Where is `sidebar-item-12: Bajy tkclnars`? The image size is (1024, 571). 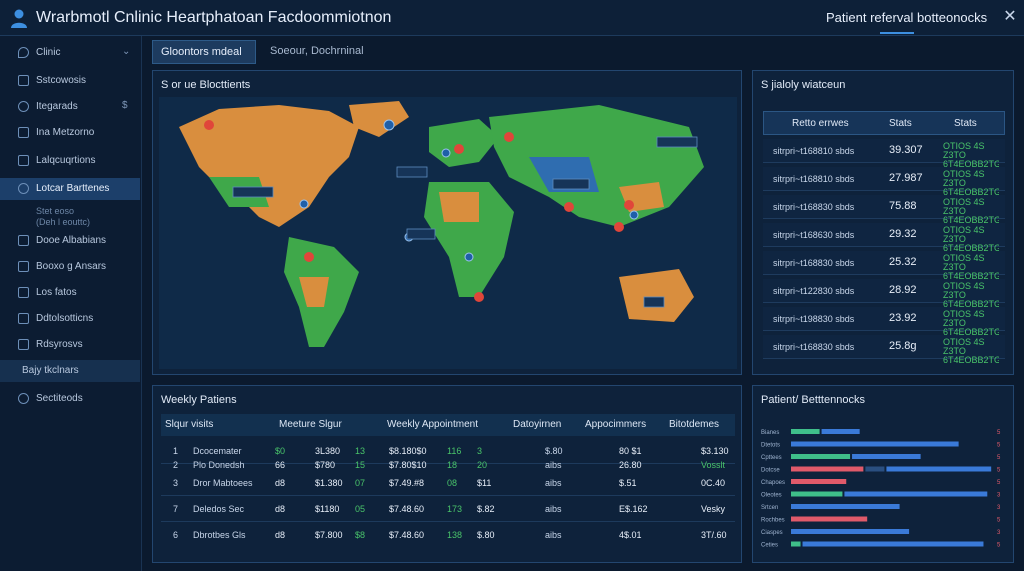
sidebar-item-12: Bajy tkclnars is located at coordinates (70, 371).